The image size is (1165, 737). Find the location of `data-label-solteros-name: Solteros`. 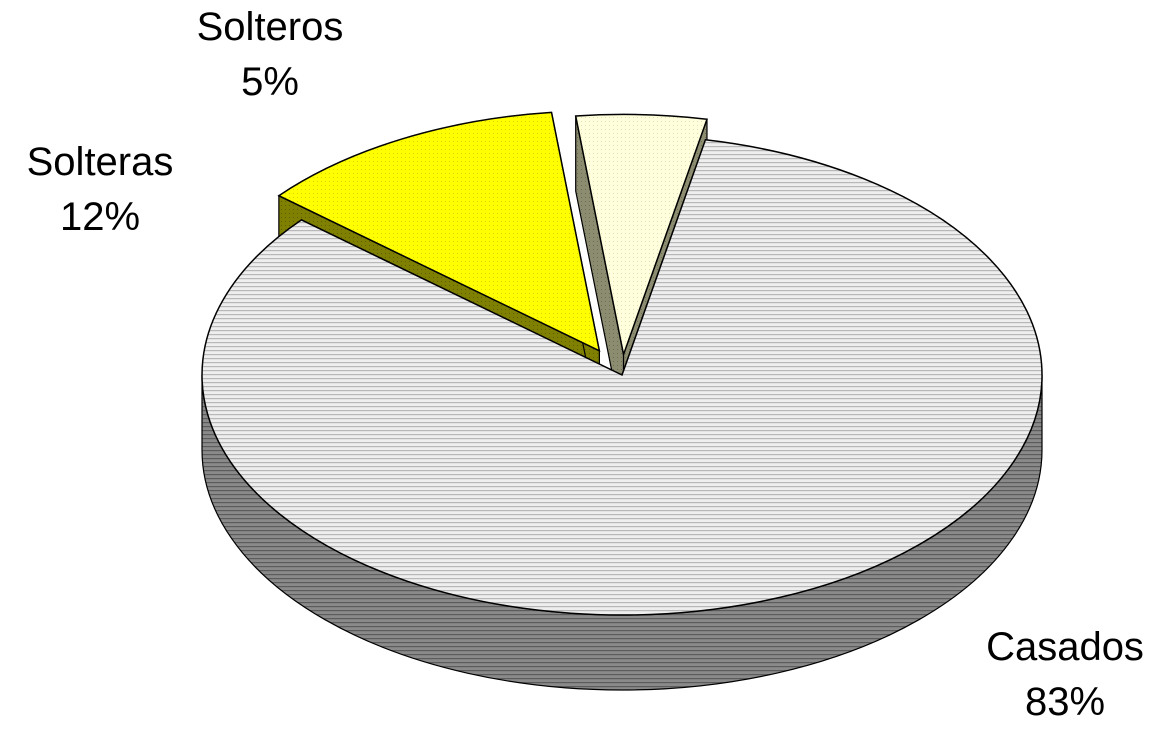

data-label-solteros-name: Solteros is located at coordinates (270, 27).